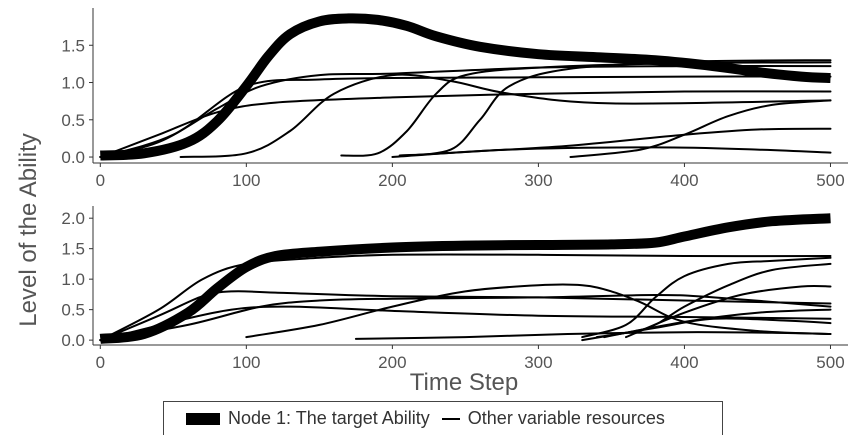 This screenshot has width=849, height=435. I want to click on legend-item-others: Other variable resources, so click(553, 418).